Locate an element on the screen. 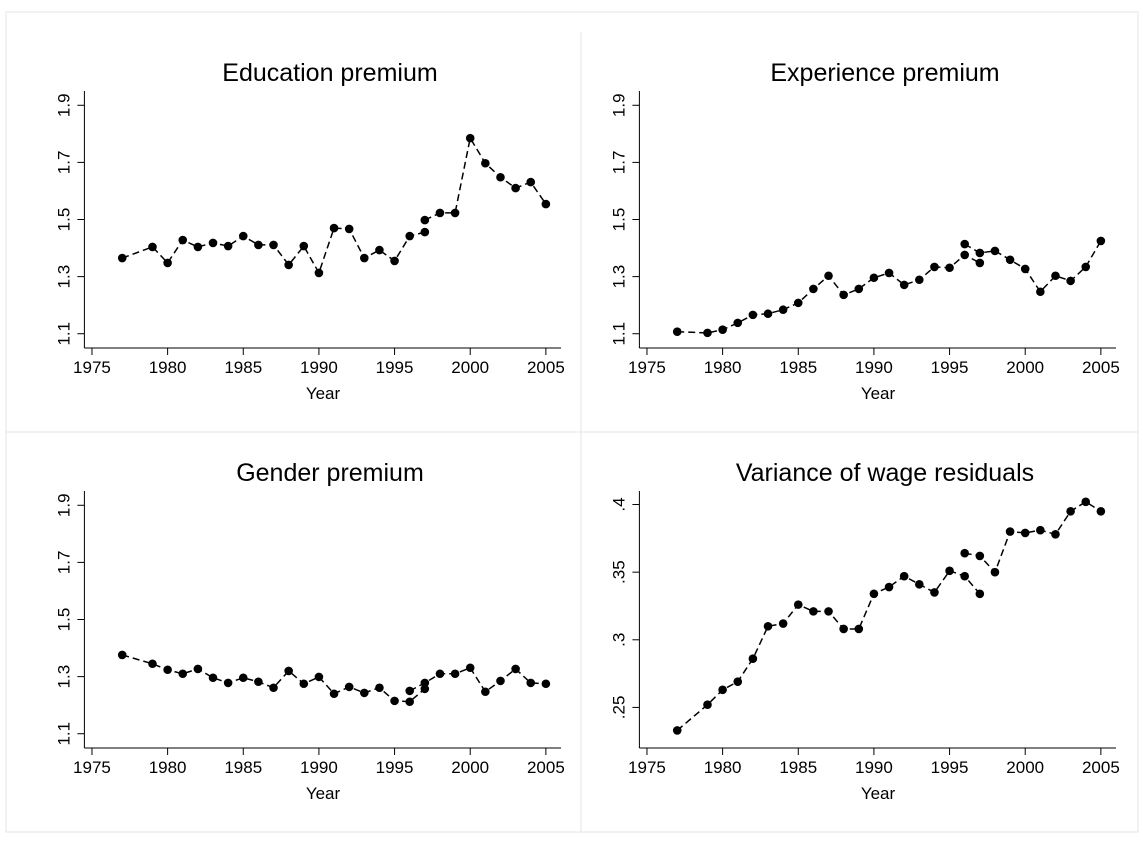 Image resolution: width=1143 pixels, height=842 pixels. x-tick-label: 1980 is located at coordinates (168, 367).